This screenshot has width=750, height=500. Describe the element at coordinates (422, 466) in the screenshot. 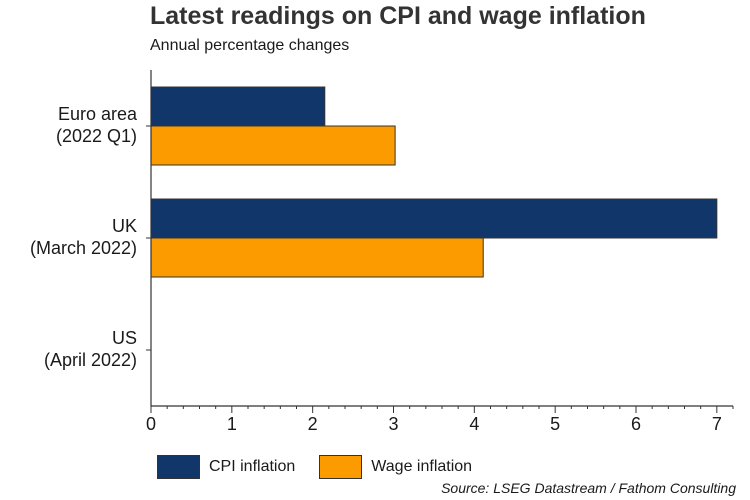

I see `legend-label-wage: Wage inflation` at that location.